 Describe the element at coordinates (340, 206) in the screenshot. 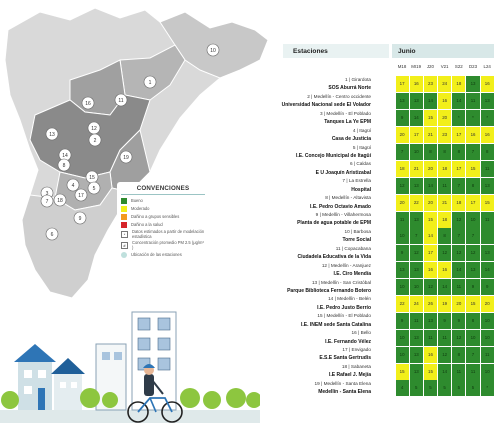

I see `station-name: I.E. Pedro Octavio Amado` at that location.